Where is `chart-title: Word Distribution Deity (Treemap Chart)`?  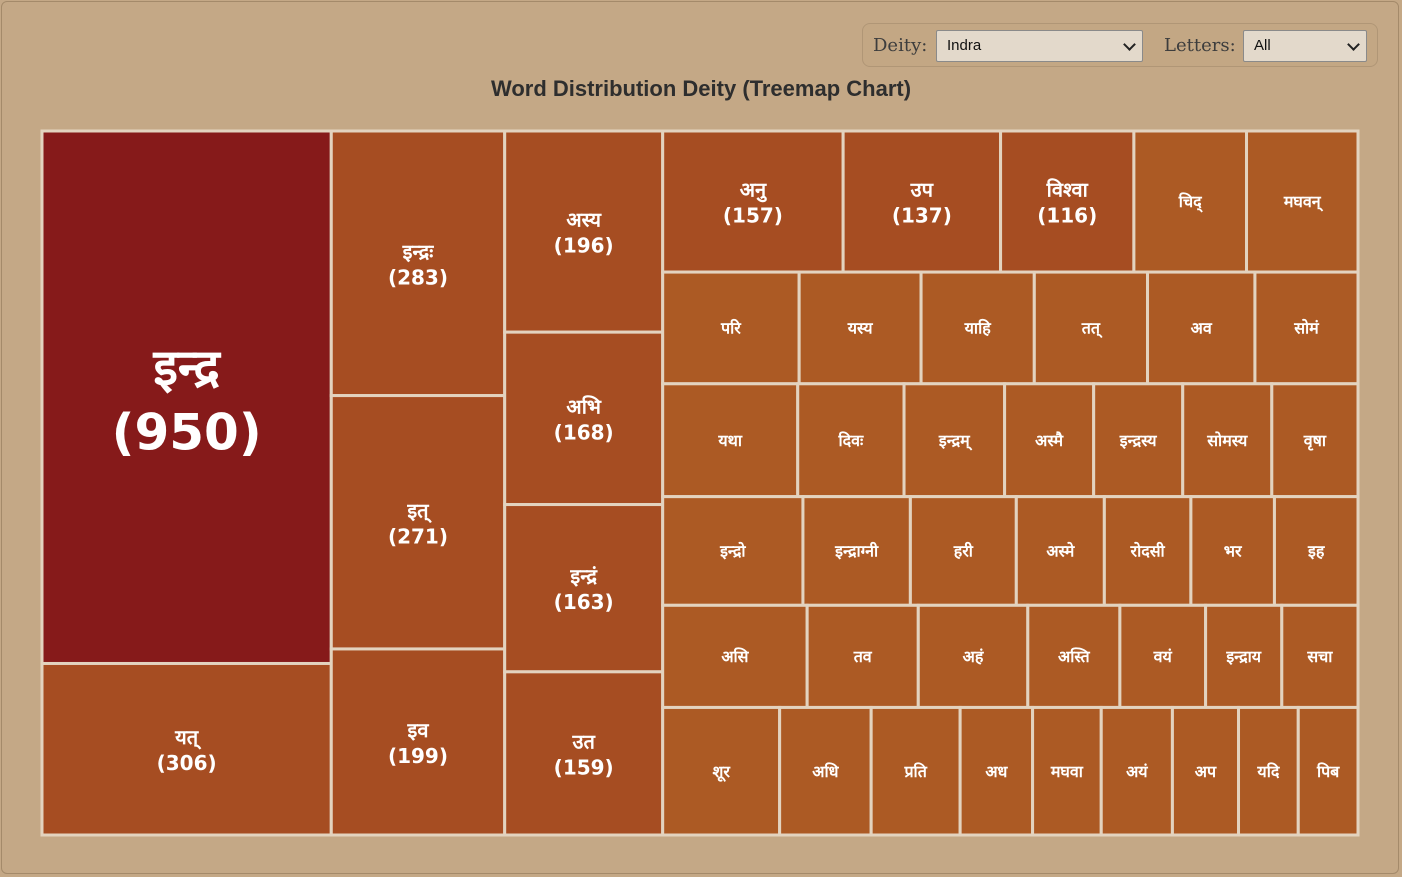
chart-title: Word Distribution Deity (Treemap Chart) is located at coordinates (701, 88).